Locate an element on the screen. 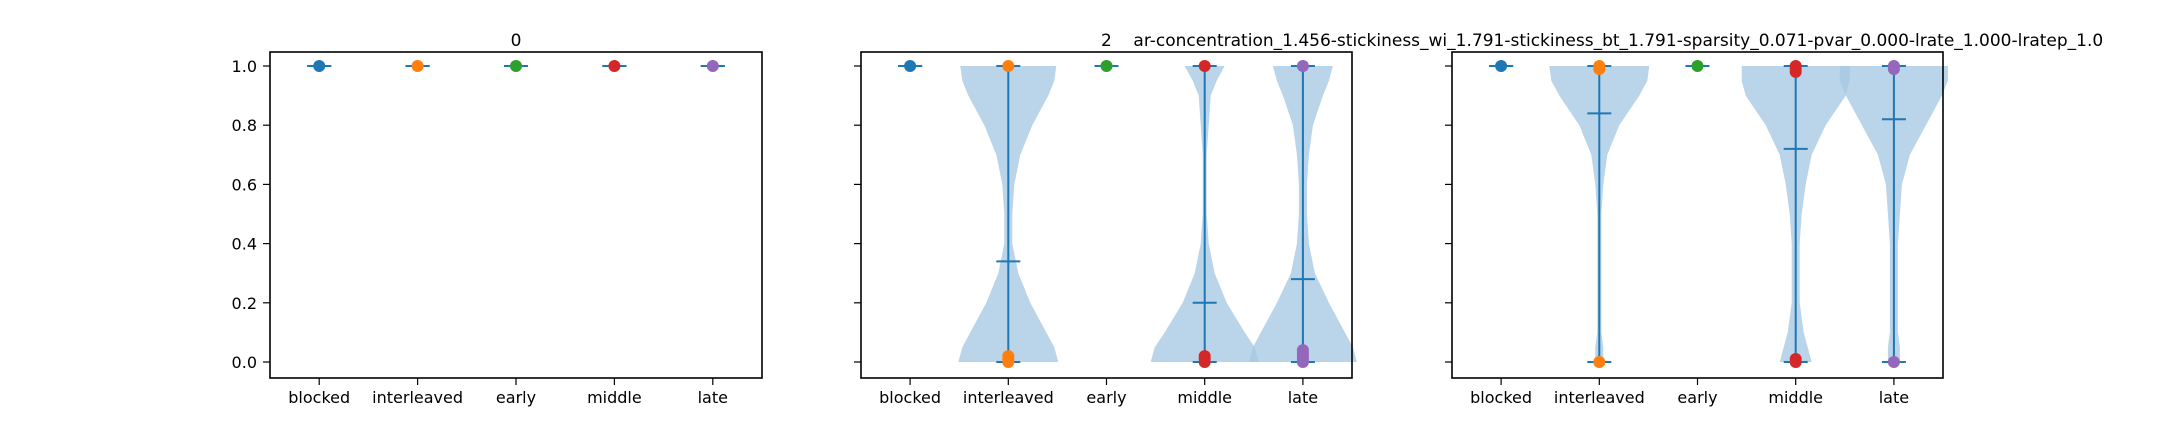 This screenshot has height=432, width=2160. y-tick-label: 0.0 is located at coordinates (244, 362).